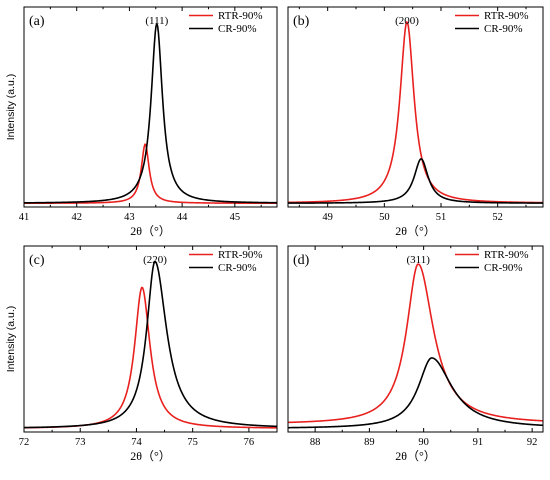 The width and height of the screenshot is (550, 480). I want to click on x-tick-label: 90, so click(423, 442).